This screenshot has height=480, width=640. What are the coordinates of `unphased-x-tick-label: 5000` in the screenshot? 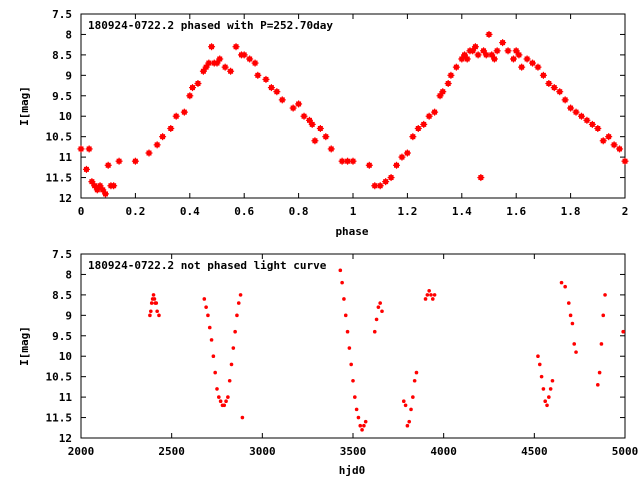 It's located at (625, 451).